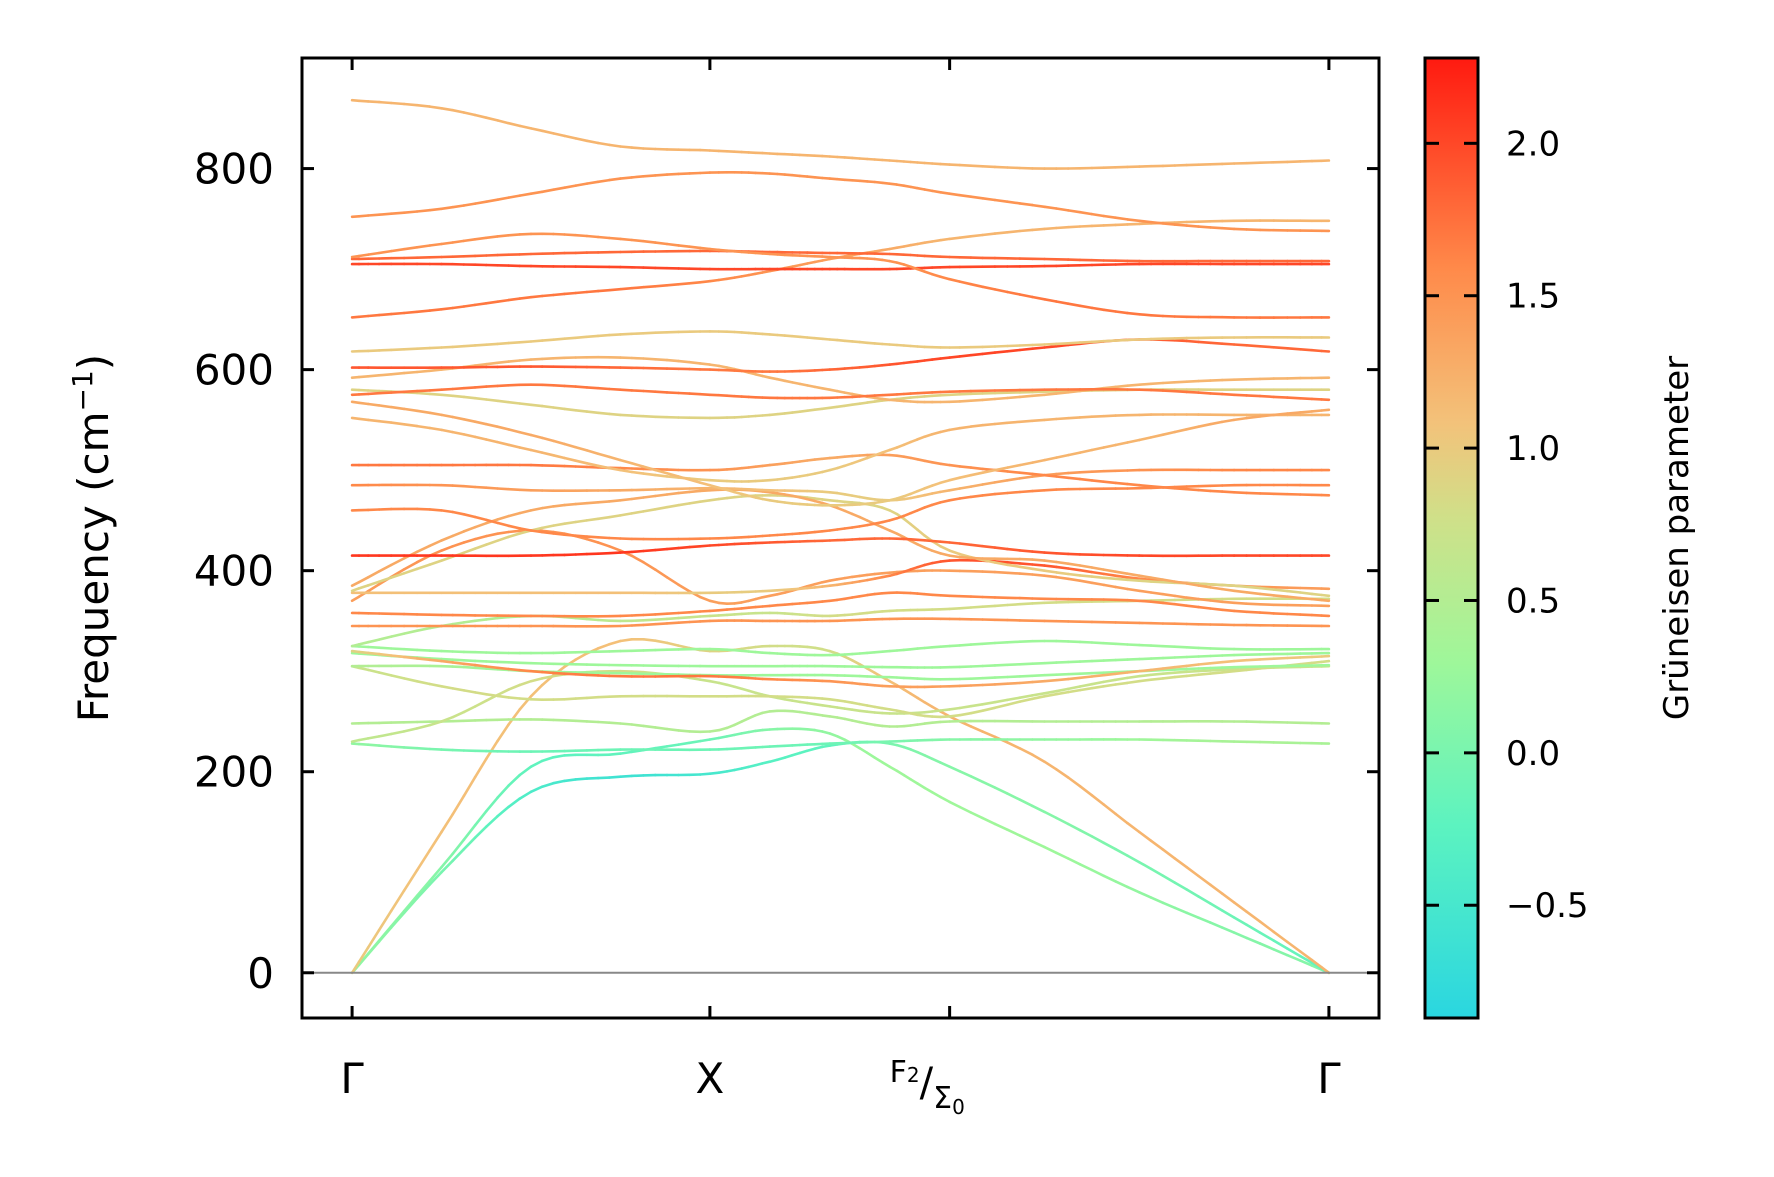 The width and height of the screenshot is (1774, 1177). I want to click on y-tick-label: 400, so click(234, 571).